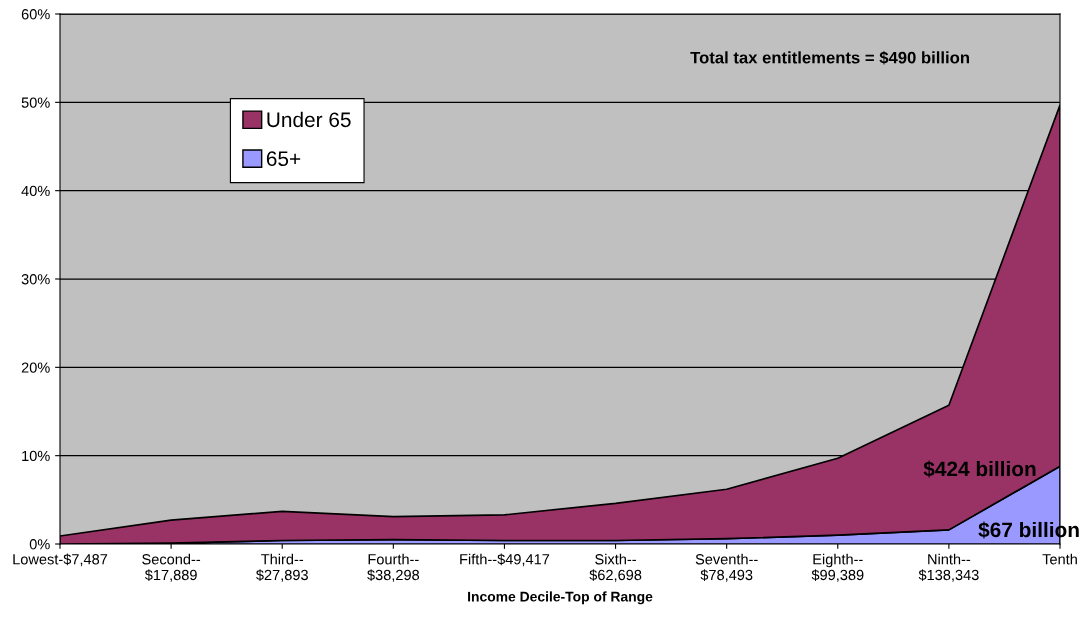 The width and height of the screenshot is (1083, 625). Describe the element at coordinates (837, 567) in the screenshot. I see `x-tick-label: Eighth-- $99,389` at that location.